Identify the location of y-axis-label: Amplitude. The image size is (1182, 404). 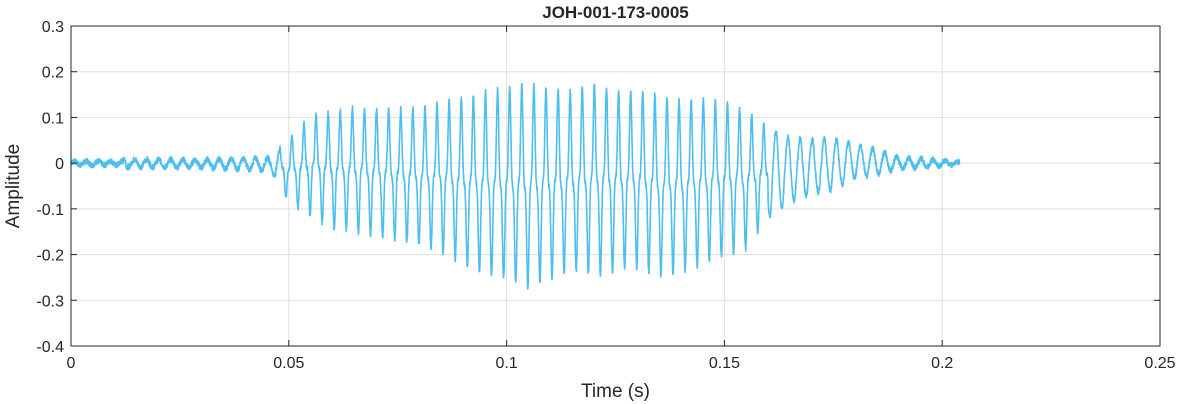
(13, 186).